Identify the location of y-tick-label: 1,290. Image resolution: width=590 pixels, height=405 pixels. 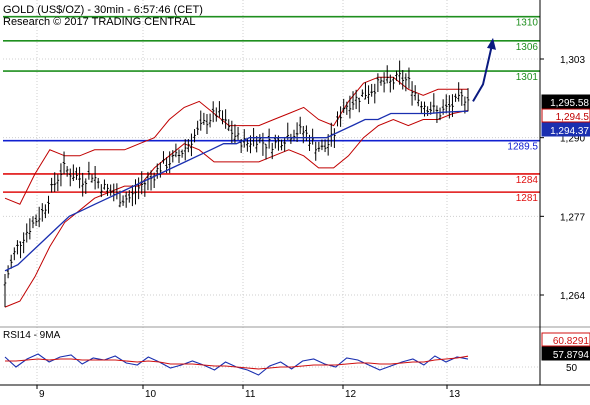
(572, 139).